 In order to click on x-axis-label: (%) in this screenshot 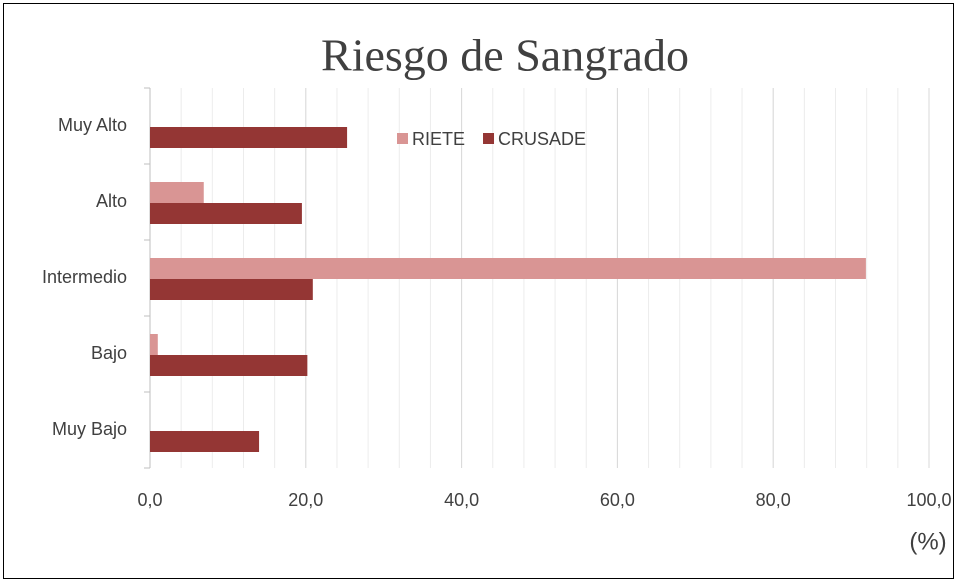, I will do `click(927, 541)`.